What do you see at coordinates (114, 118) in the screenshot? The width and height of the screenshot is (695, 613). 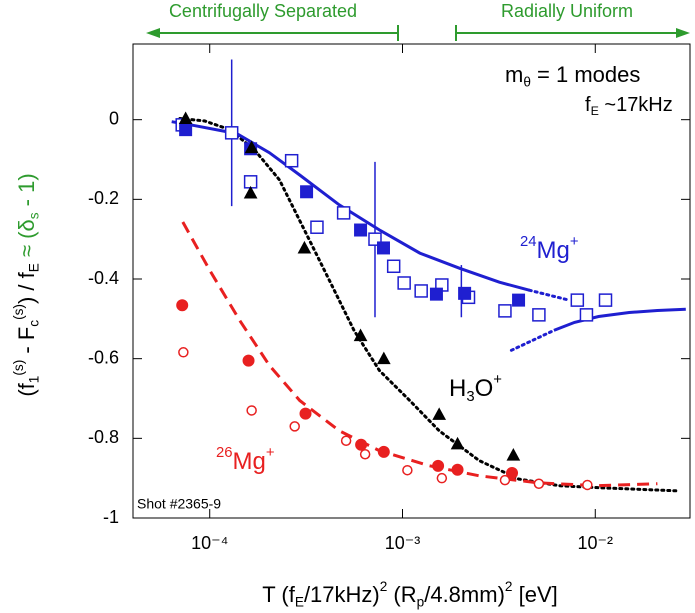 I see `y-tick-label: 0` at bounding box center [114, 118].